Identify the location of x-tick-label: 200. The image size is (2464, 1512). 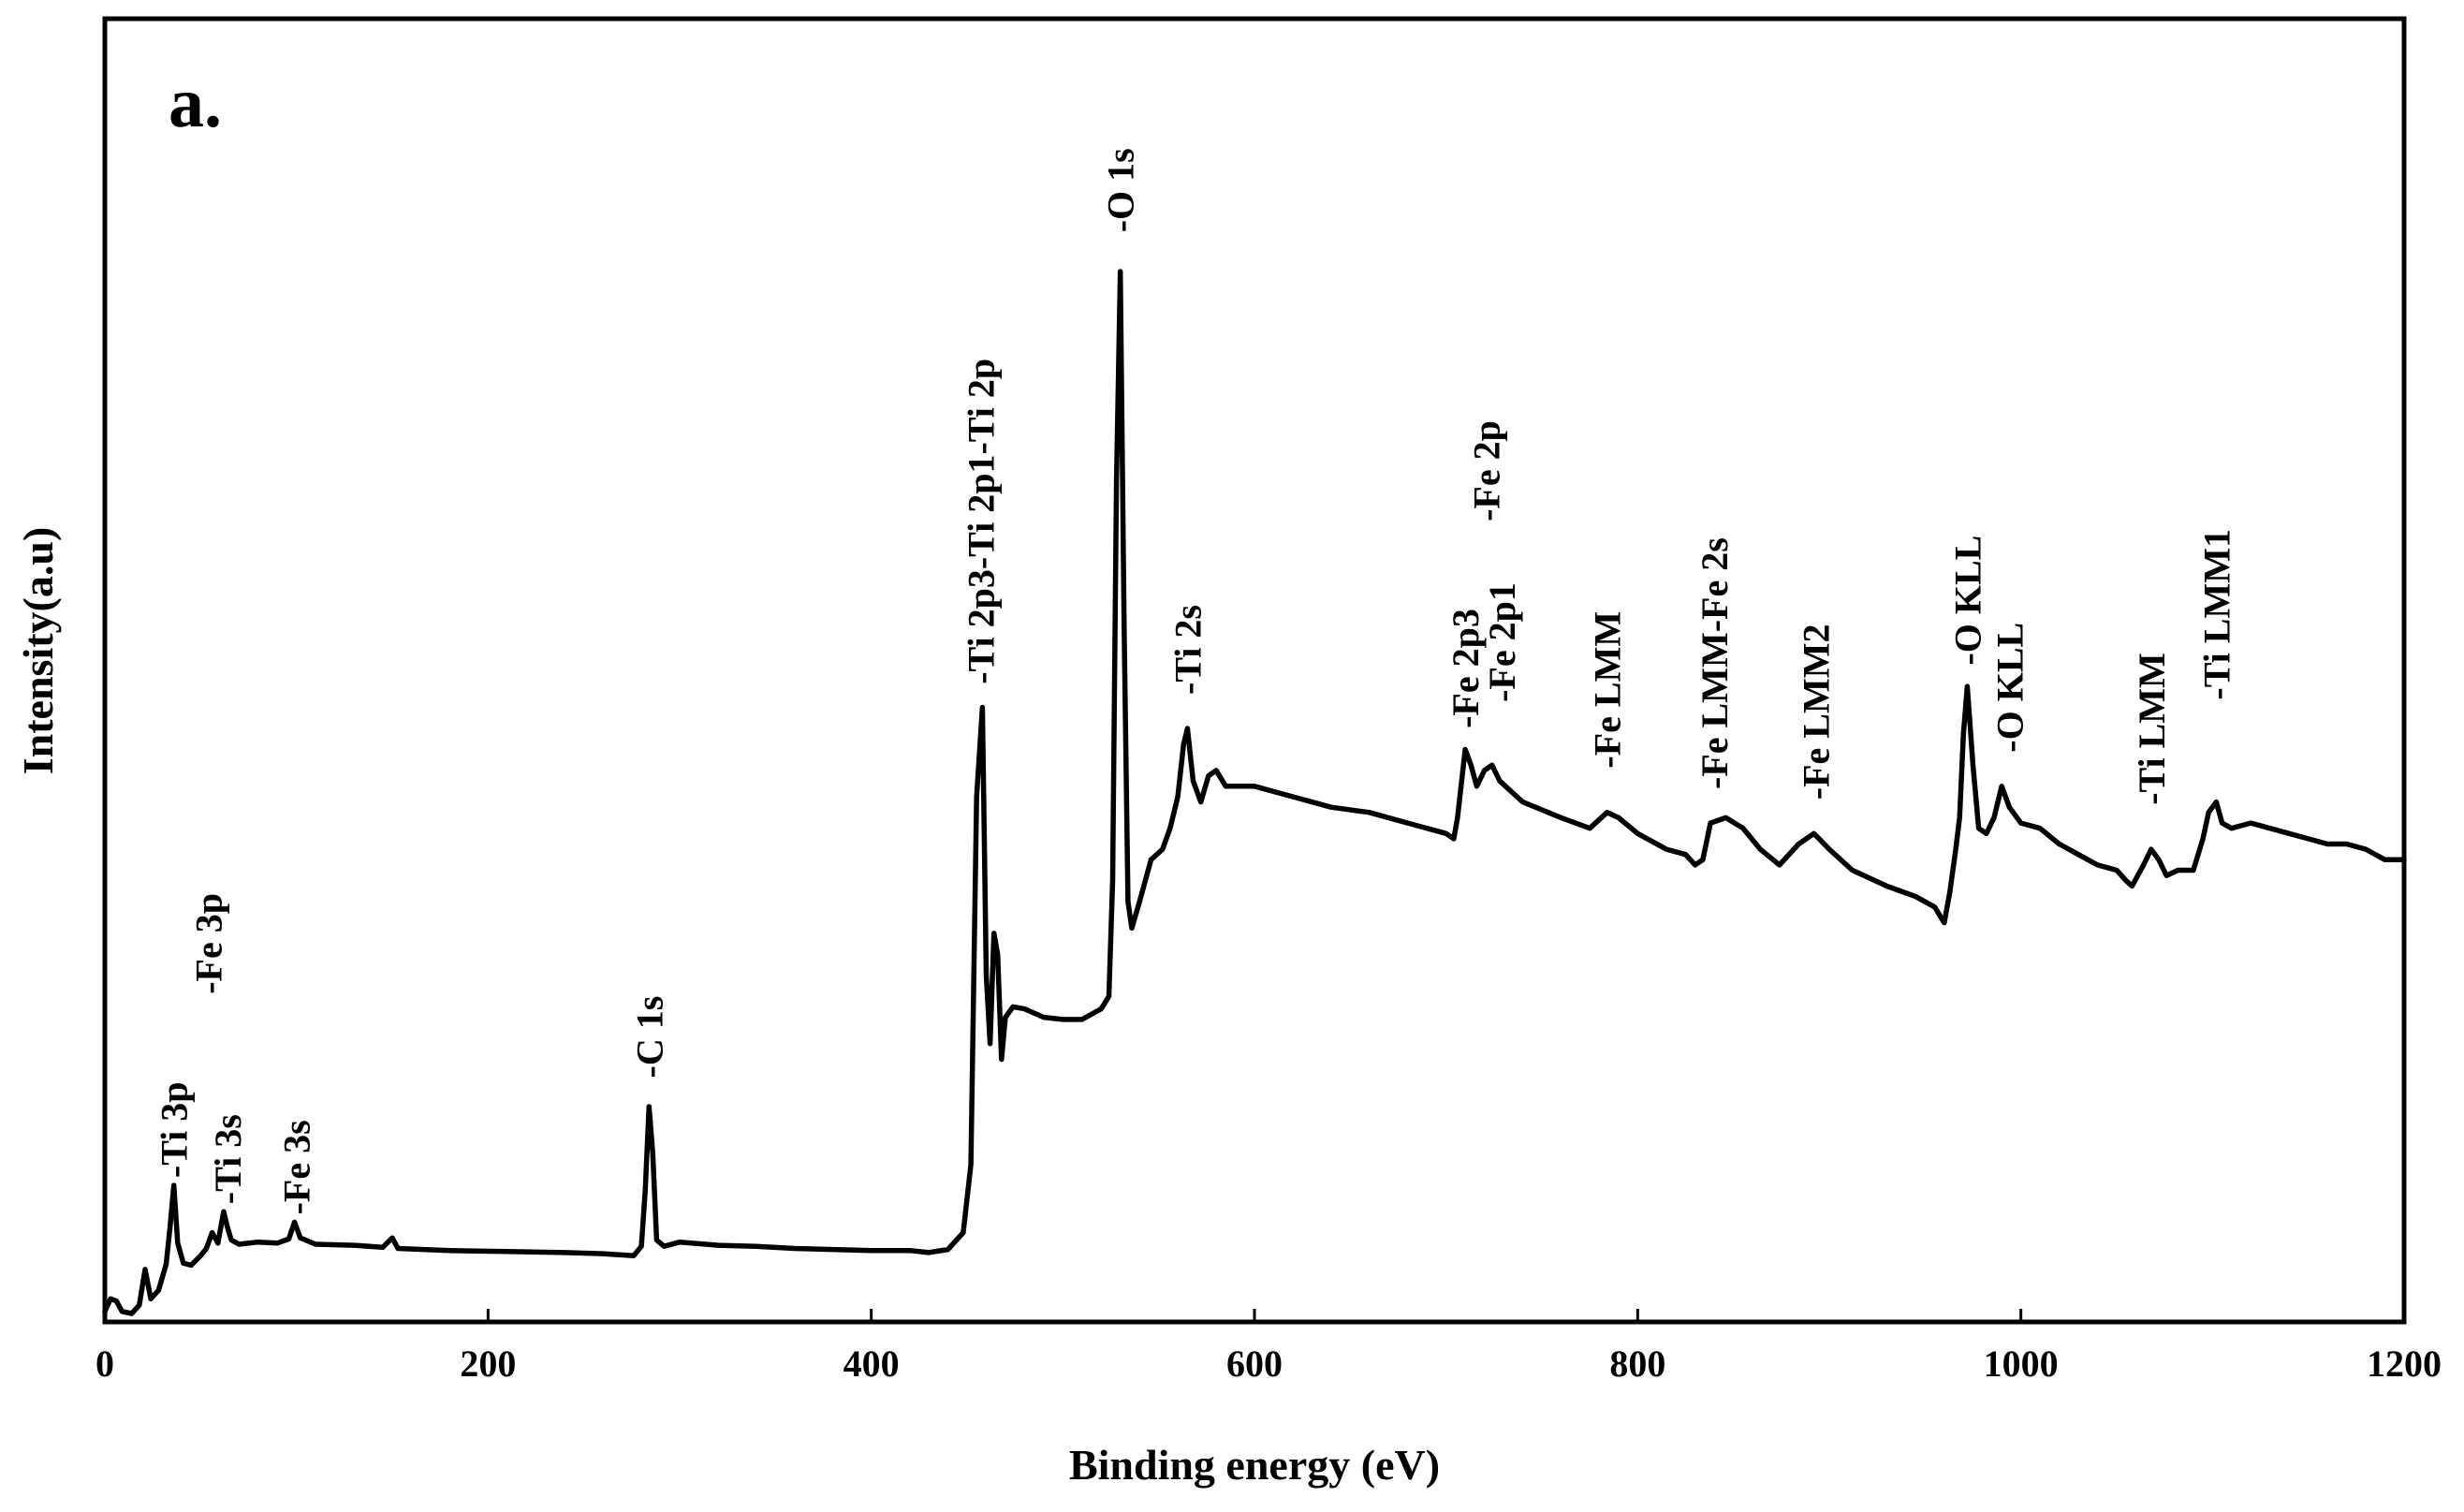
(488, 1364).